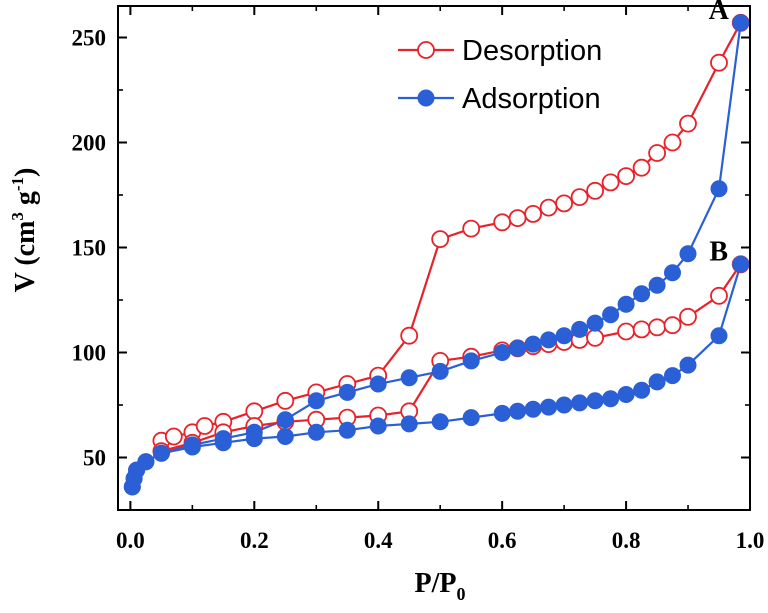 This screenshot has width=768, height=613. What do you see at coordinates (426, 50) in the screenshot?
I see `legend-desorption-marker` at bounding box center [426, 50].